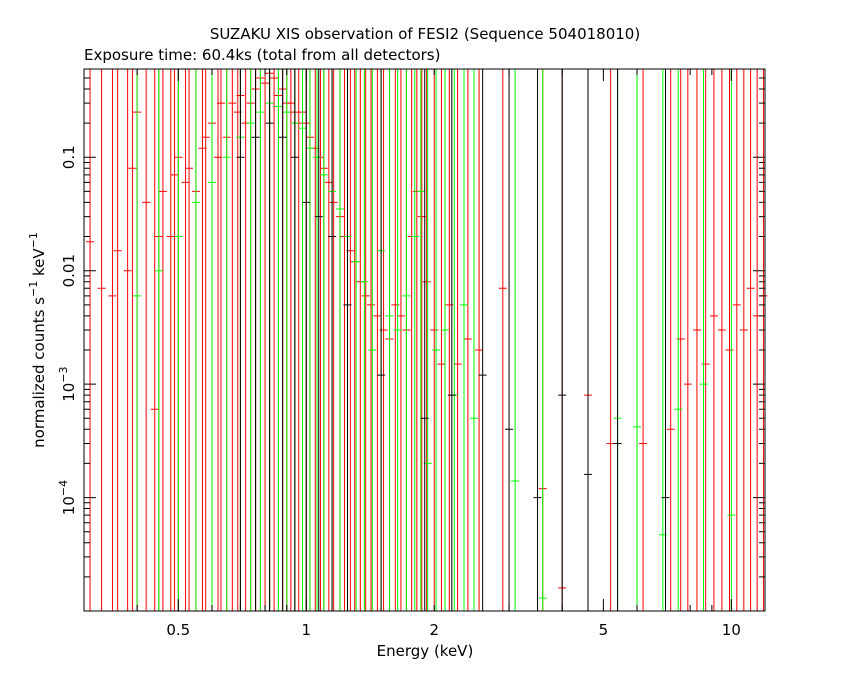 The height and width of the screenshot is (680, 850). What do you see at coordinates (67, 497) in the screenshot?
I see `y-tick-label: 10−4` at bounding box center [67, 497].